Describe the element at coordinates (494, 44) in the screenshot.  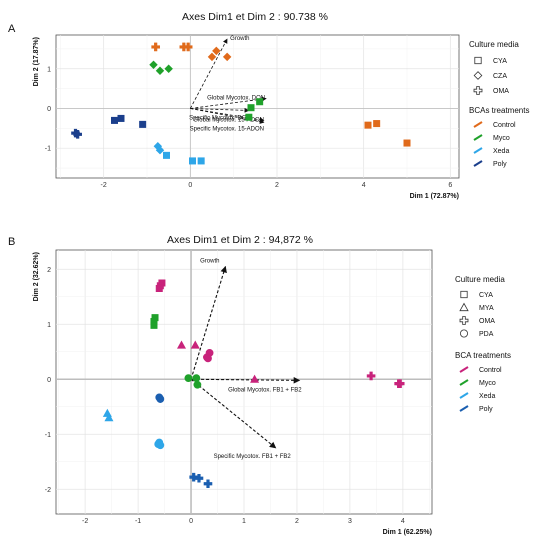
I see `legend-shape-title: Culture media` at that location.